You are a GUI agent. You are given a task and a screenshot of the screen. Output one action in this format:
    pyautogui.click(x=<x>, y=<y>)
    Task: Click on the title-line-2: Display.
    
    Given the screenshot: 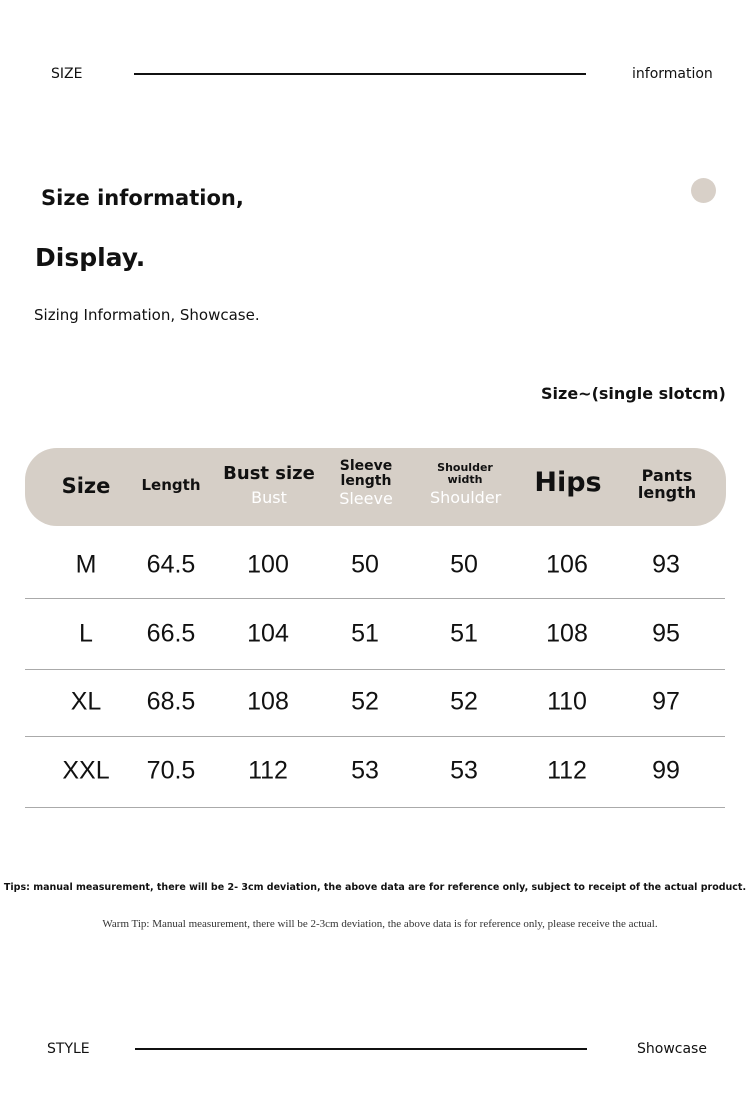 What is the action you would take?
    pyautogui.click(x=90, y=257)
    